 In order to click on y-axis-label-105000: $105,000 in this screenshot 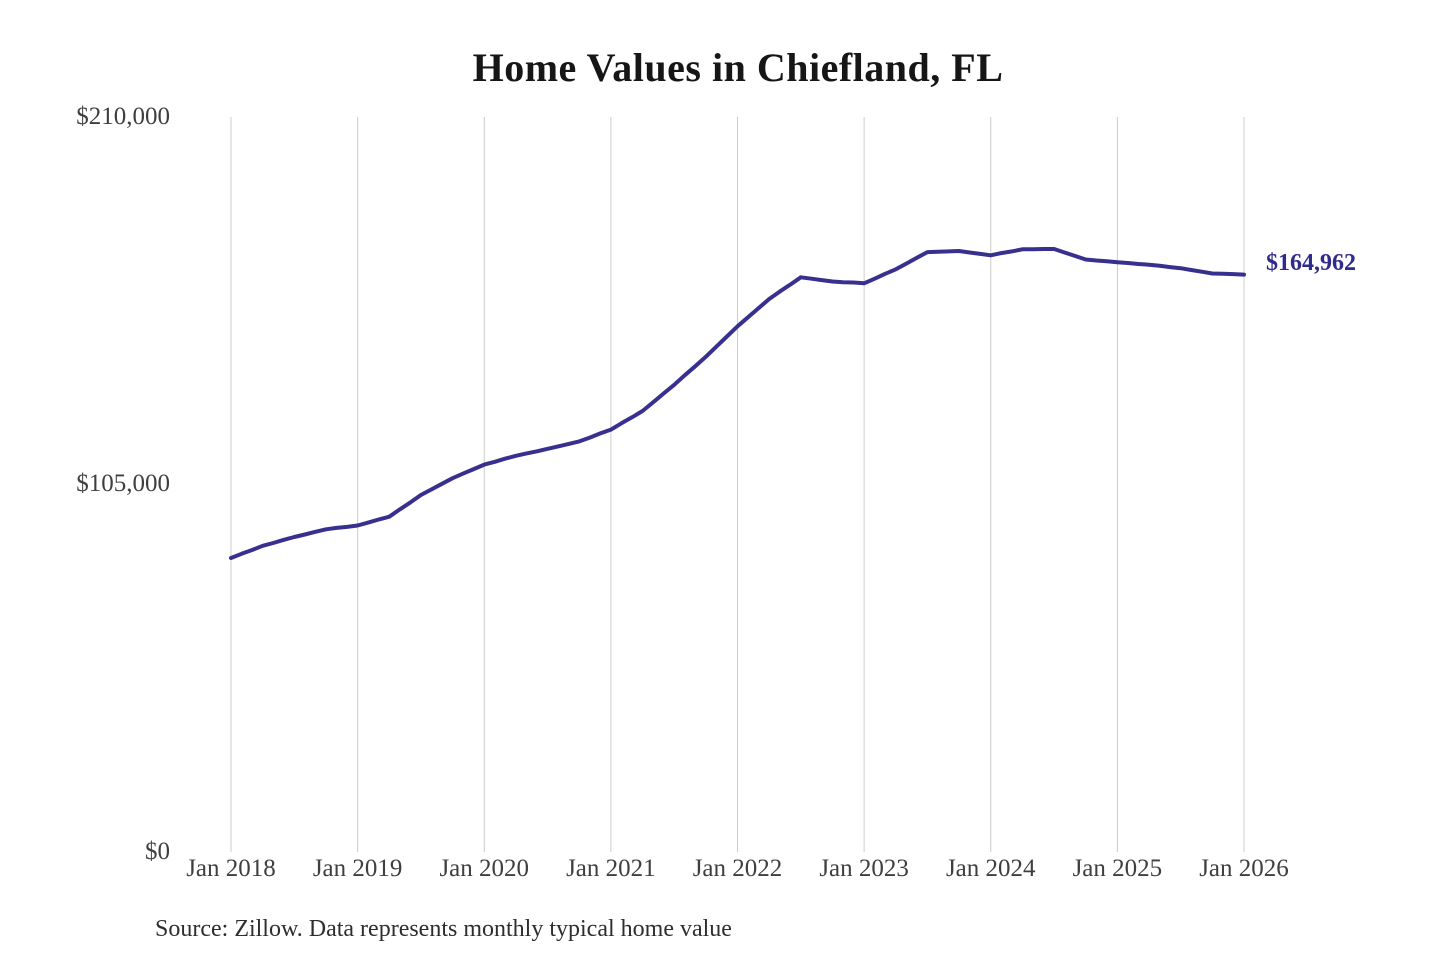, I will do `click(123, 483)`.